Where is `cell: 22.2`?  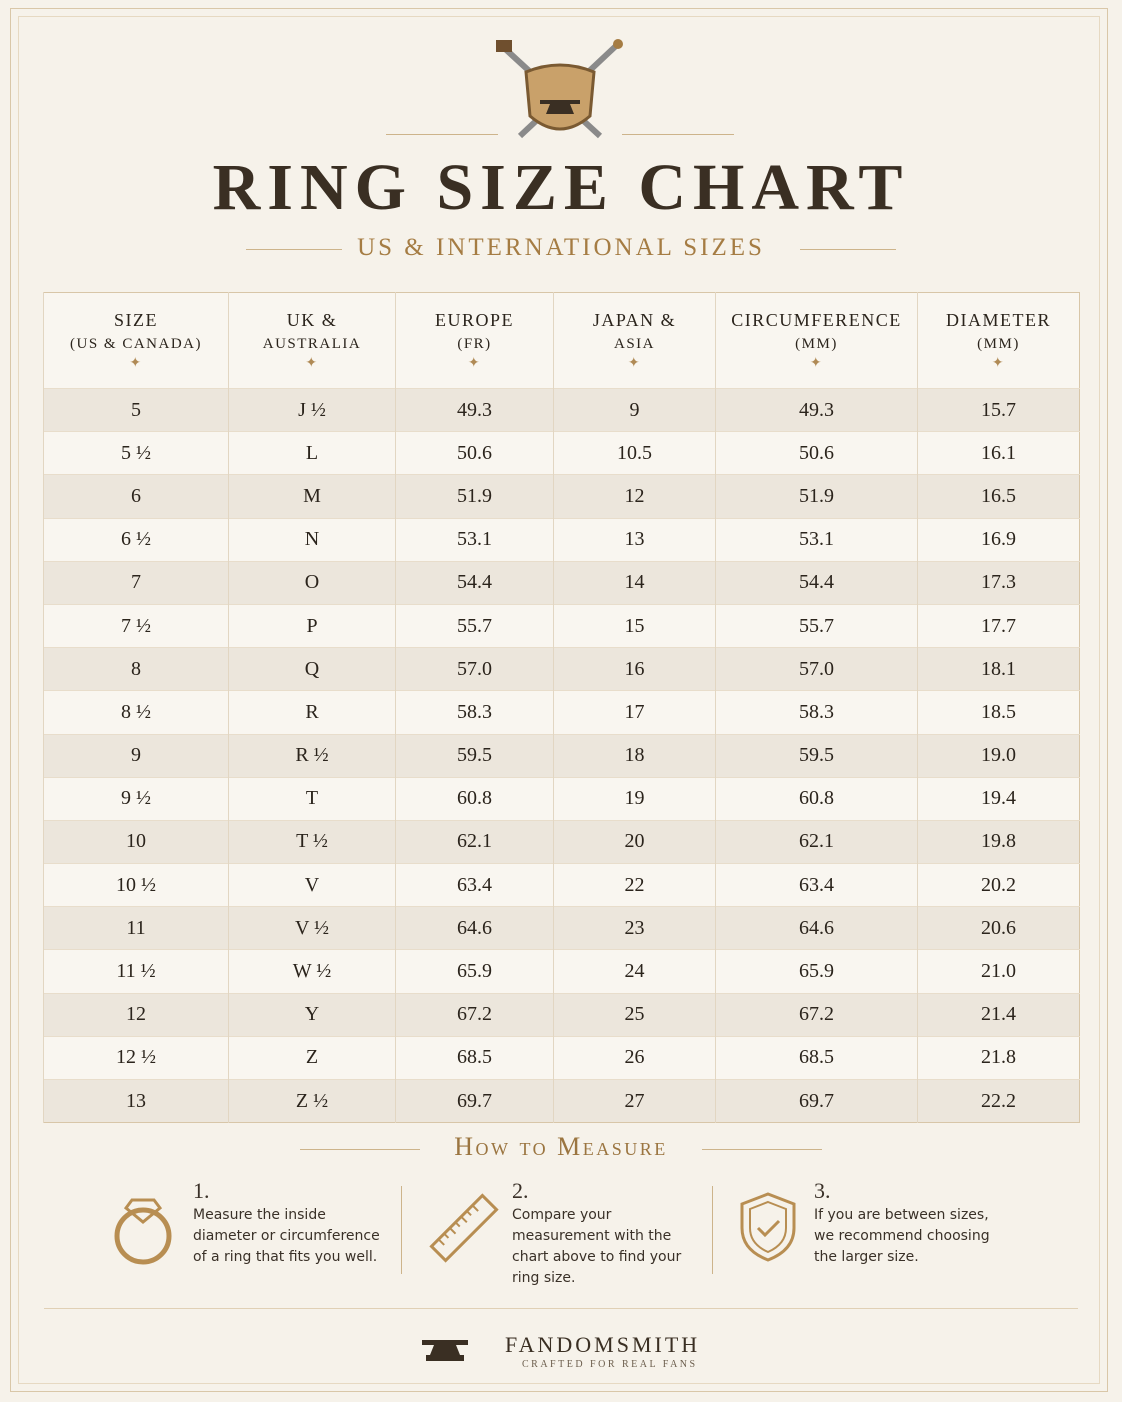
cell: 22.2 is located at coordinates (998, 1100).